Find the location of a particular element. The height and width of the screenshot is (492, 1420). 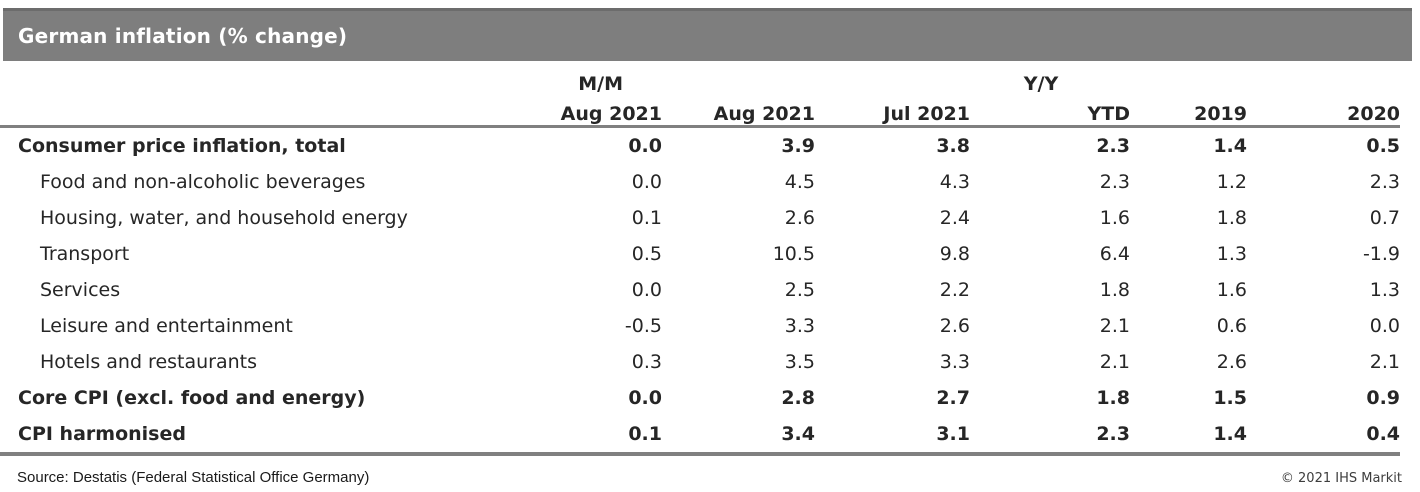

col-header-yy-jul-2021: Jul 2021 is located at coordinates (892, 111).